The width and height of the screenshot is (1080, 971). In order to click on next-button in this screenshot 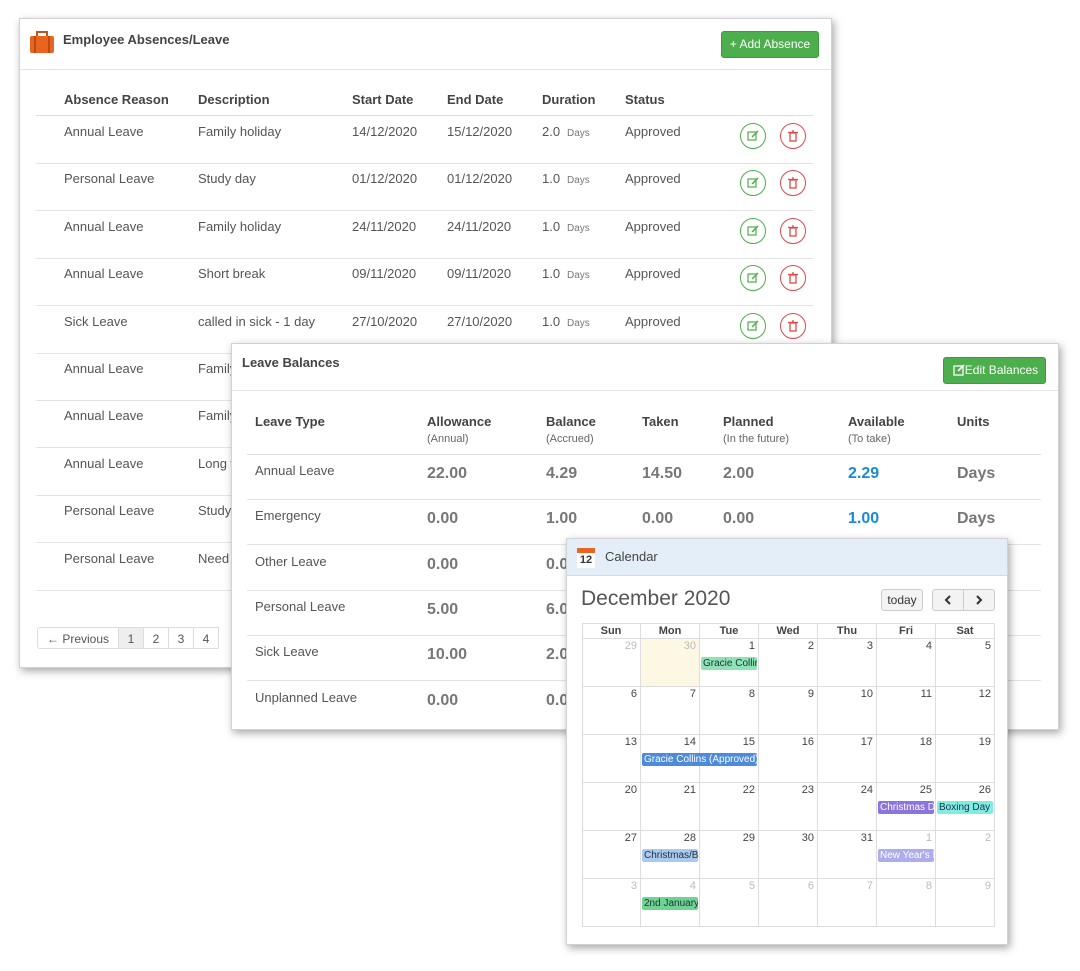, I will do `click(979, 600)`.